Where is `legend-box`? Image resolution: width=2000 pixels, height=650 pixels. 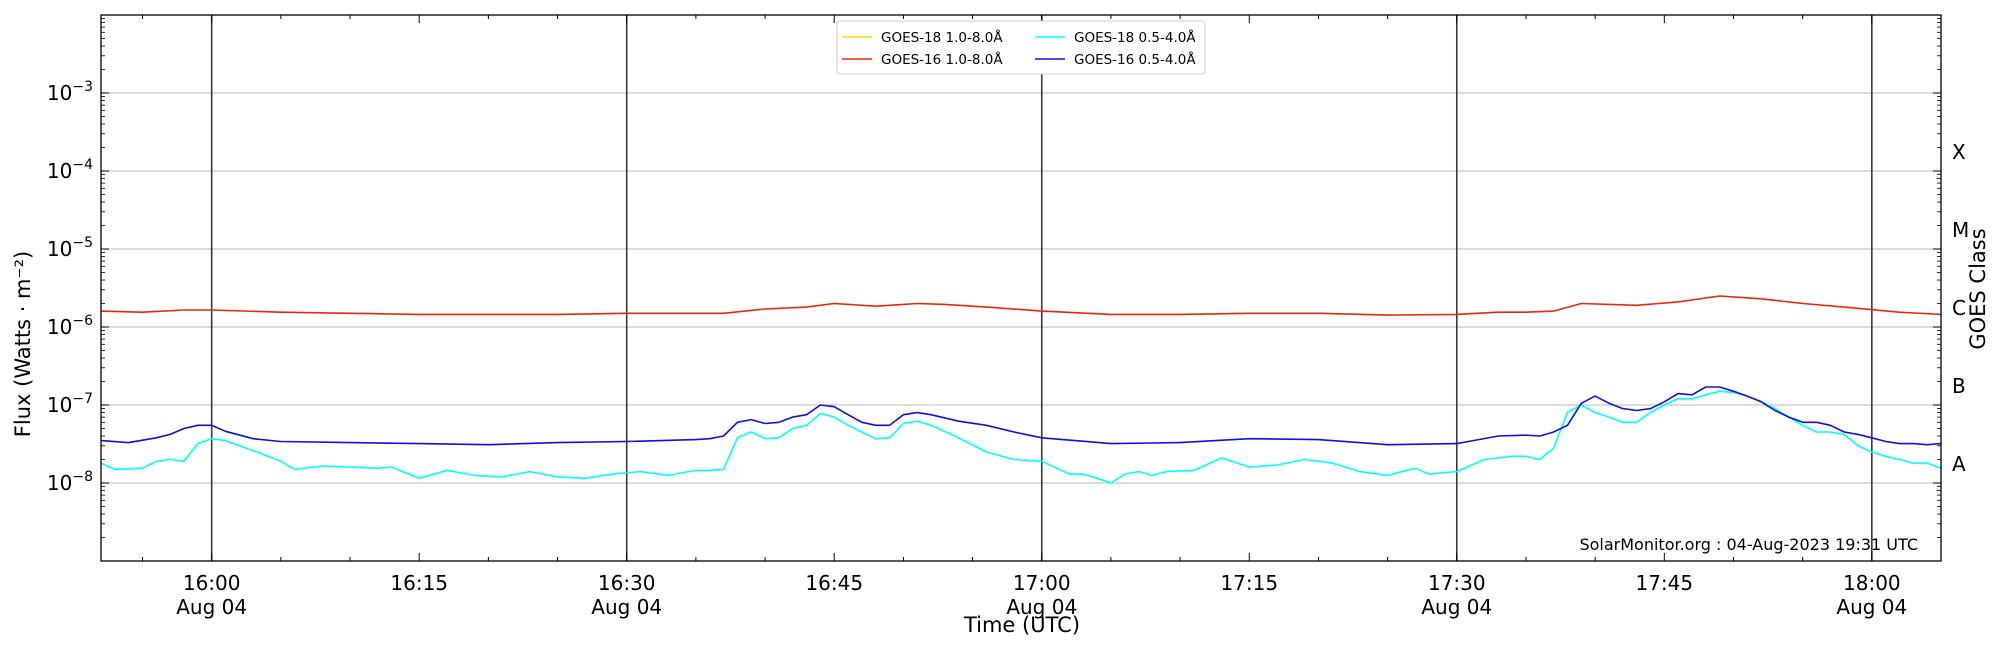 legend-box is located at coordinates (1021, 47).